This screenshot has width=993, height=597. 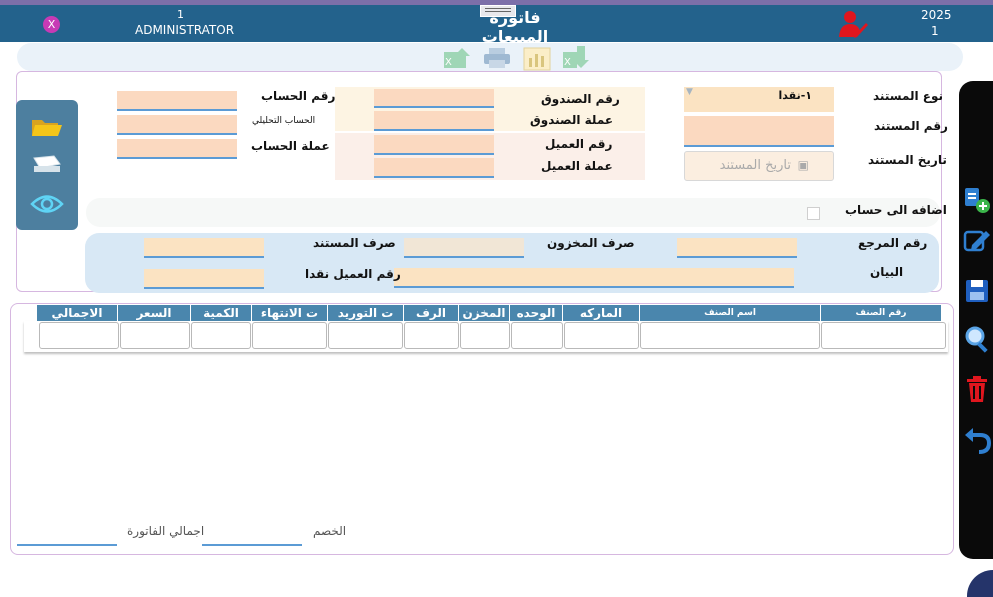 What do you see at coordinates (803, 165) in the screenshot?
I see `calendar-icon: ▣` at bounding box center [803, 165].